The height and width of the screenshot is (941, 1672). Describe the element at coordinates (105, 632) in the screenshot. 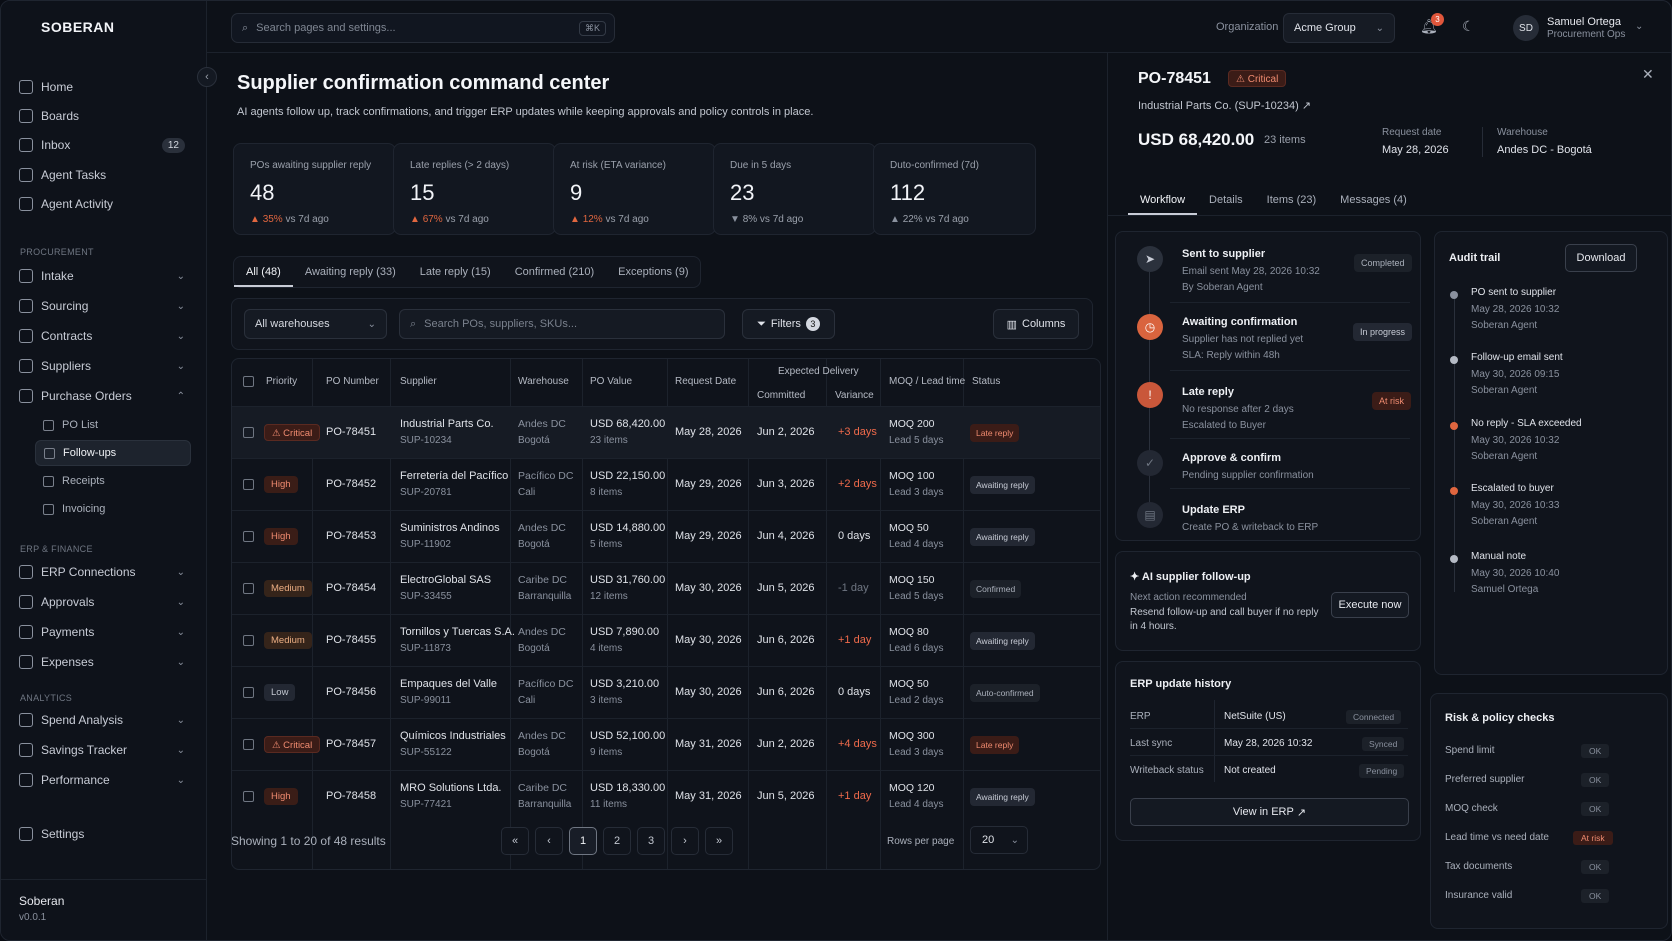

I see `sidebar-item-payments: Payments ⌄` at that location.